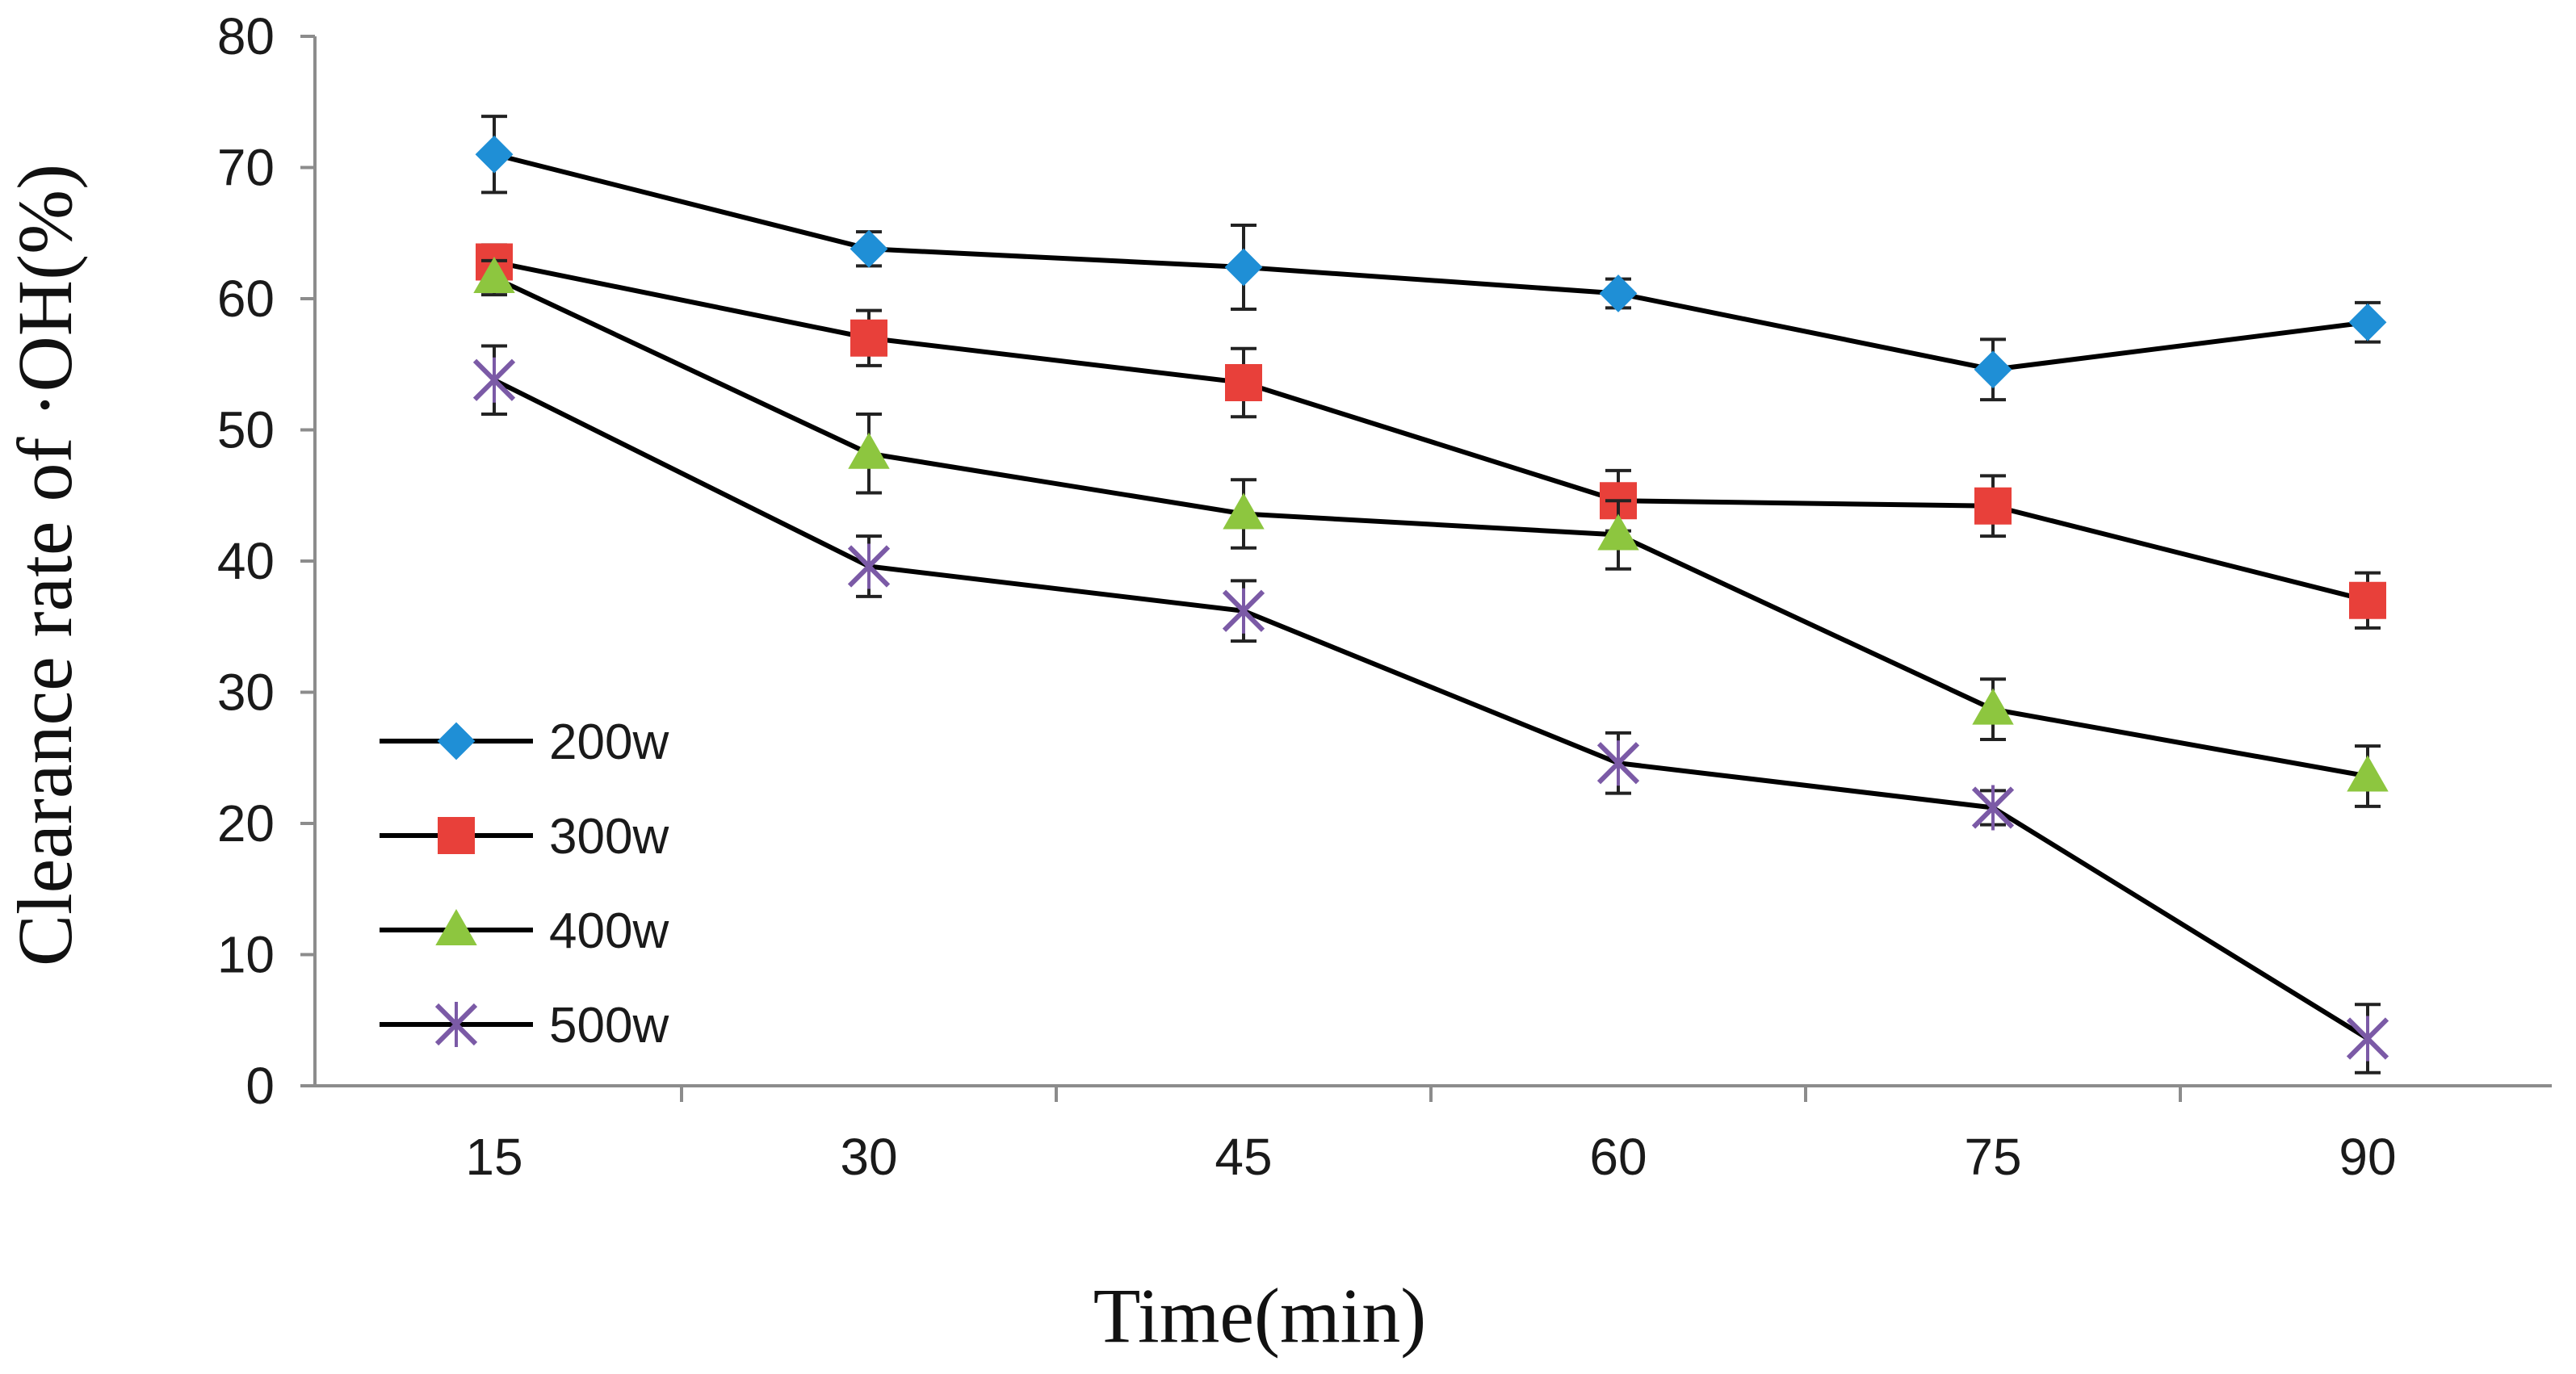  What do you see at coordinates (609, 931) in the screenshot?
I see `legend-label: 400w` at bounding box center [609, 931].